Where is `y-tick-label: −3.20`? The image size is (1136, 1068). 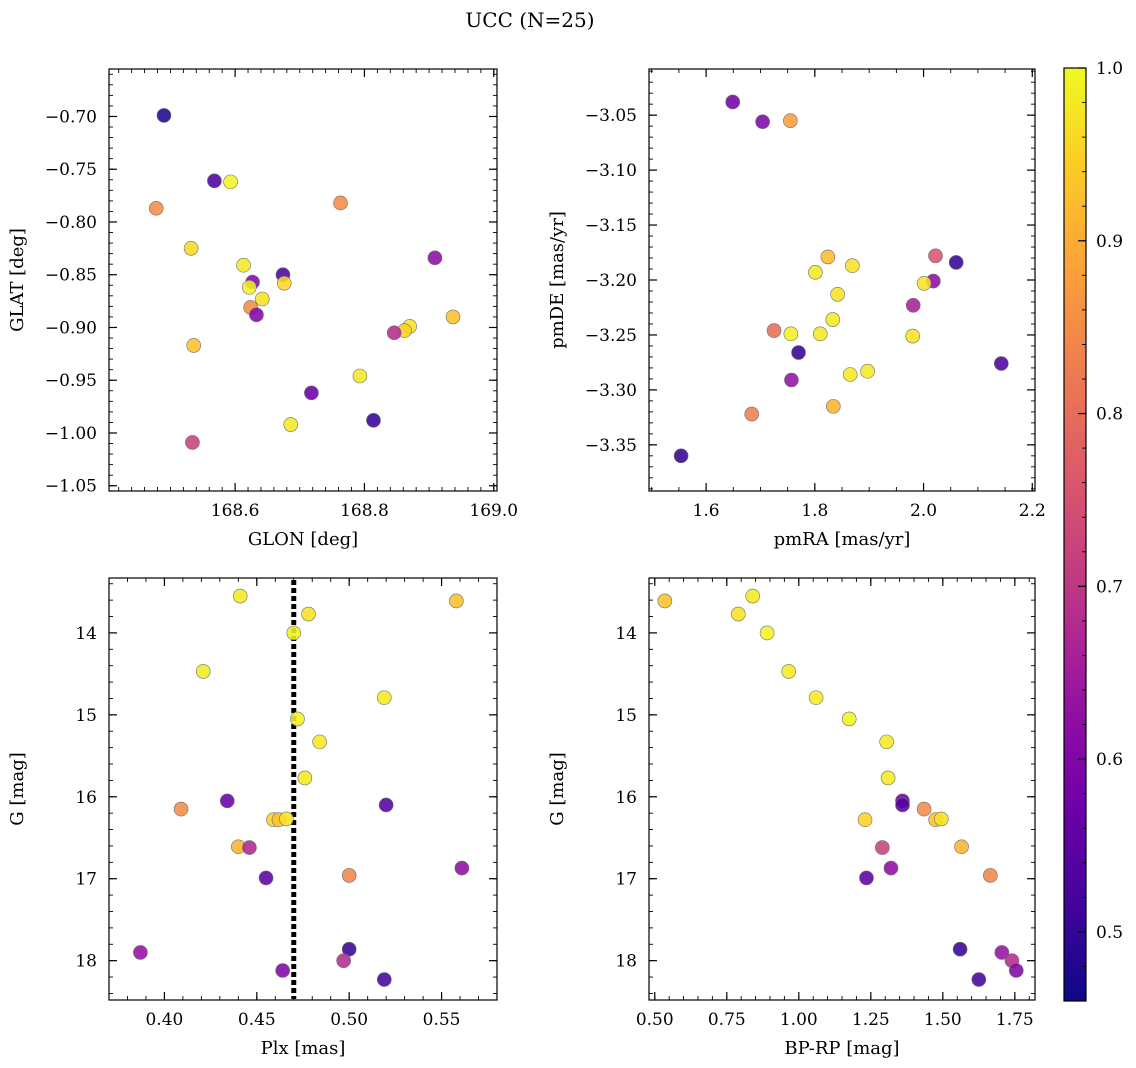 y-tick-label: −3.20 is located at coordinates (611, 281).